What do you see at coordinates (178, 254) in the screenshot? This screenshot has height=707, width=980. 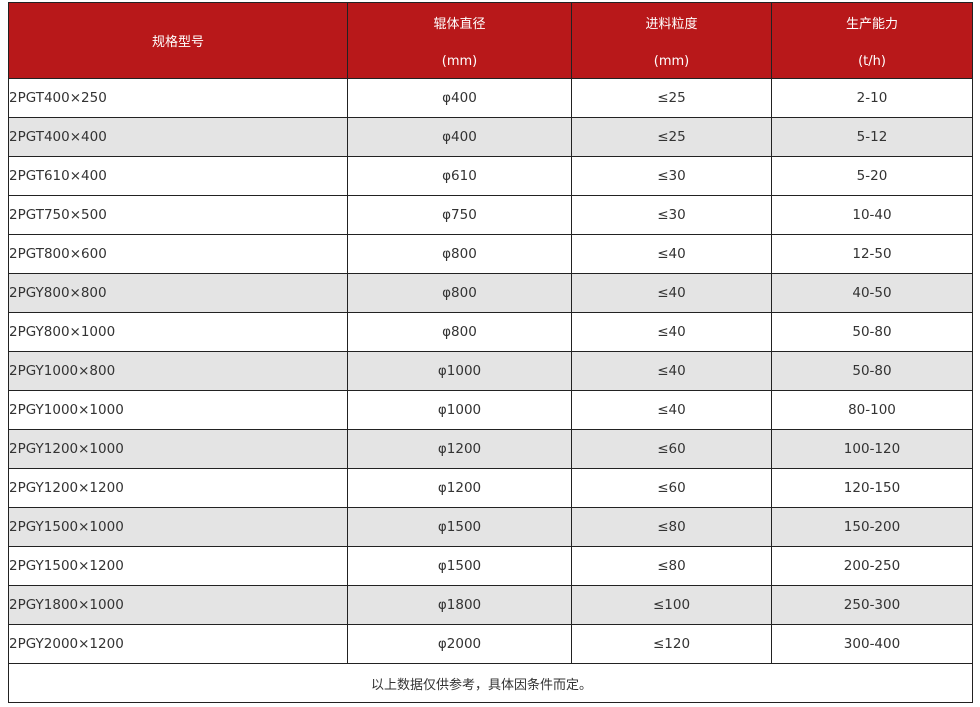 I see `cell-model: 2PGT800×600` at bounding box center [178, 254].